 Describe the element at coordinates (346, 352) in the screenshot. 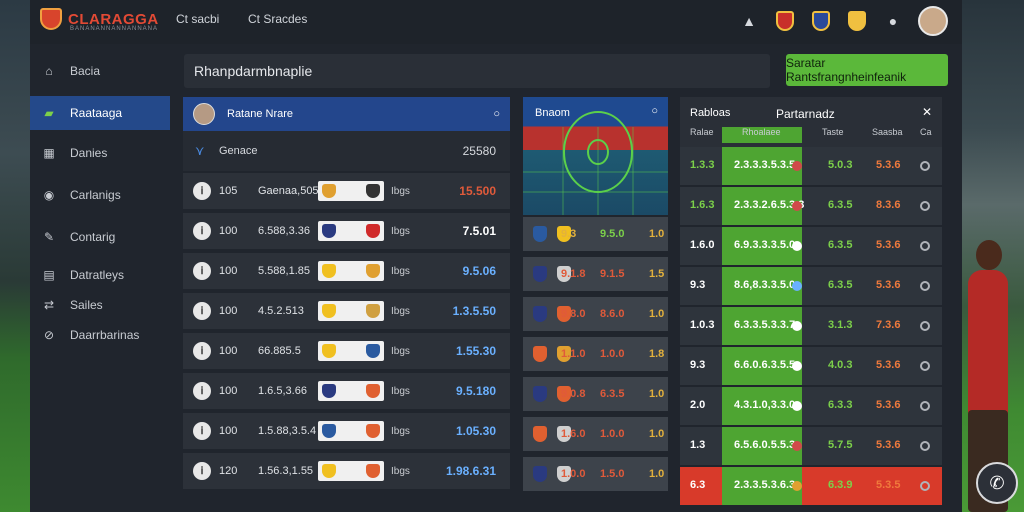

I see `table-row: ⅰ 100 66.885.5 Ibgs 1.55.30` at that location.